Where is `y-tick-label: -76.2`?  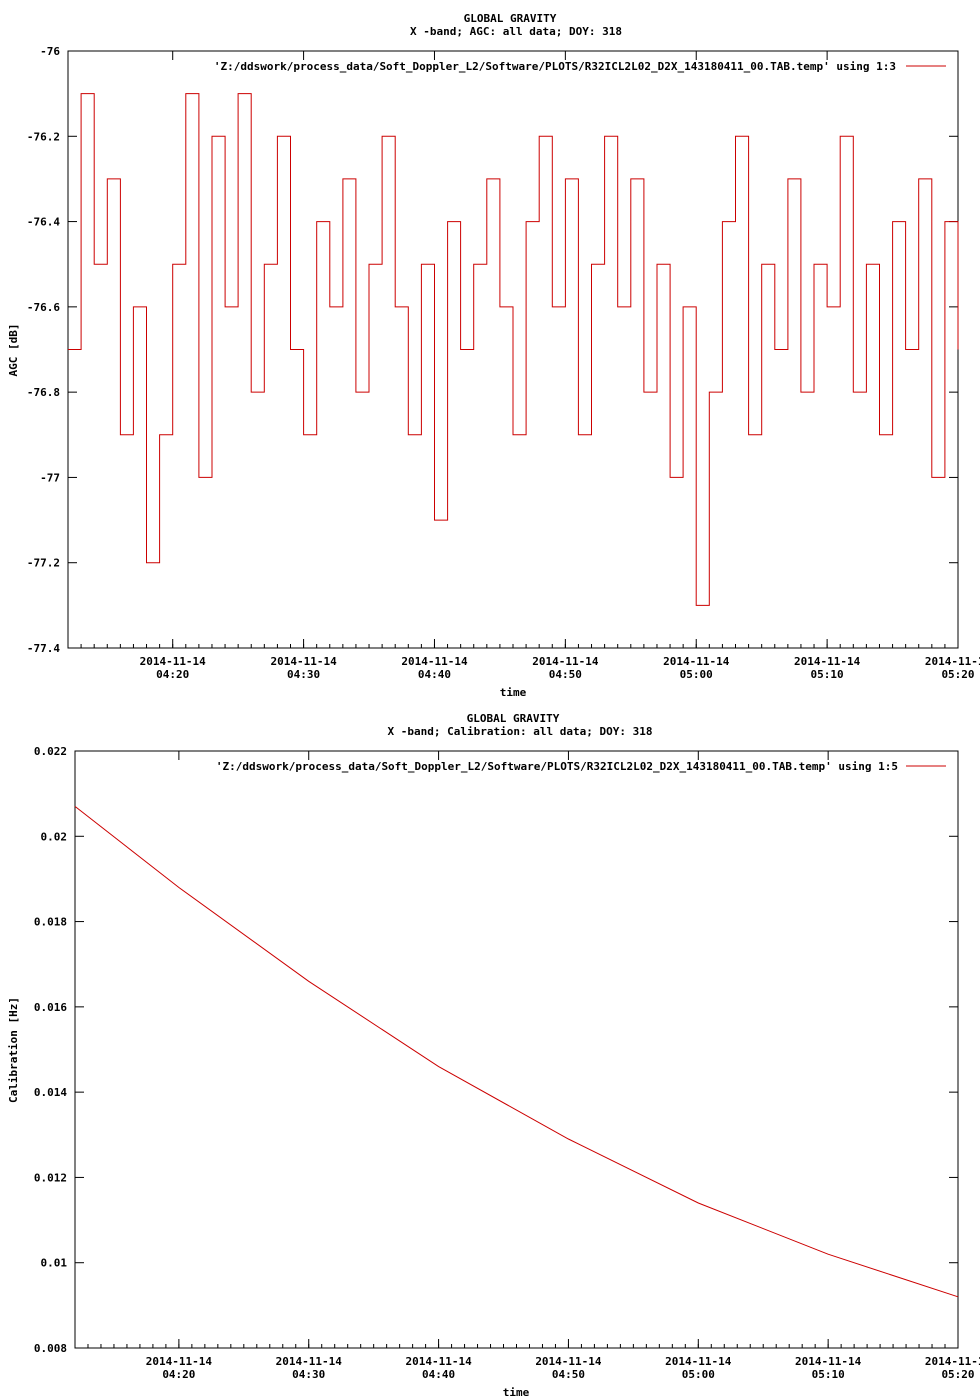
y-tick-label: -76.2 is located at coordinates (43, 136).